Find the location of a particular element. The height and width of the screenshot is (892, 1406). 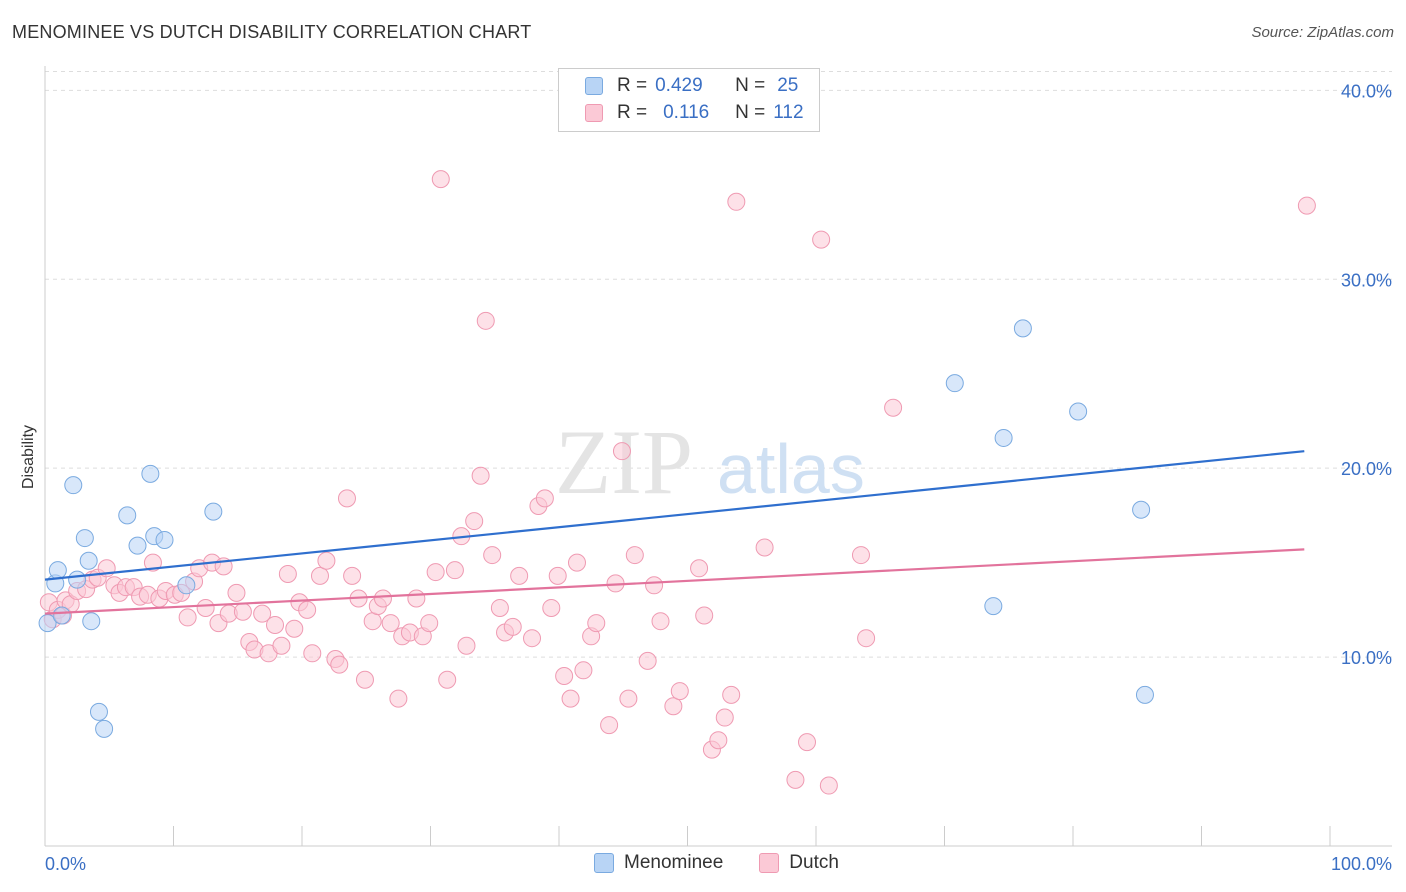

y-tick-label: 20.0% is located at coordinates (1366, 469).